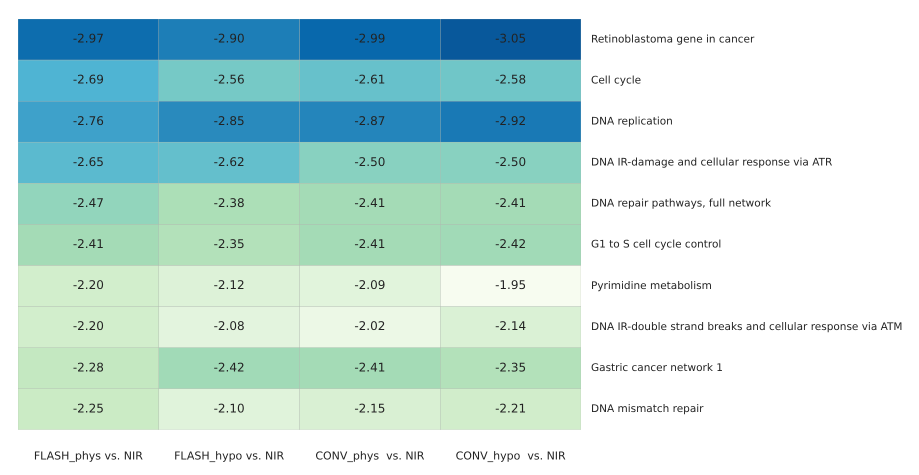 The height and width of the screenshot is (475, 919). Describe the element at coordinates (88, 161) in the screenshot. I see `data-label: -2.65` at that location.